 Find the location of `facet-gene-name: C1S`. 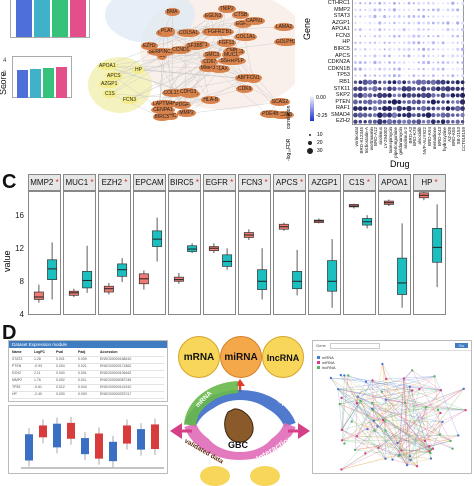

facet-gene-name: C1S is located at coordinates (357, 182).